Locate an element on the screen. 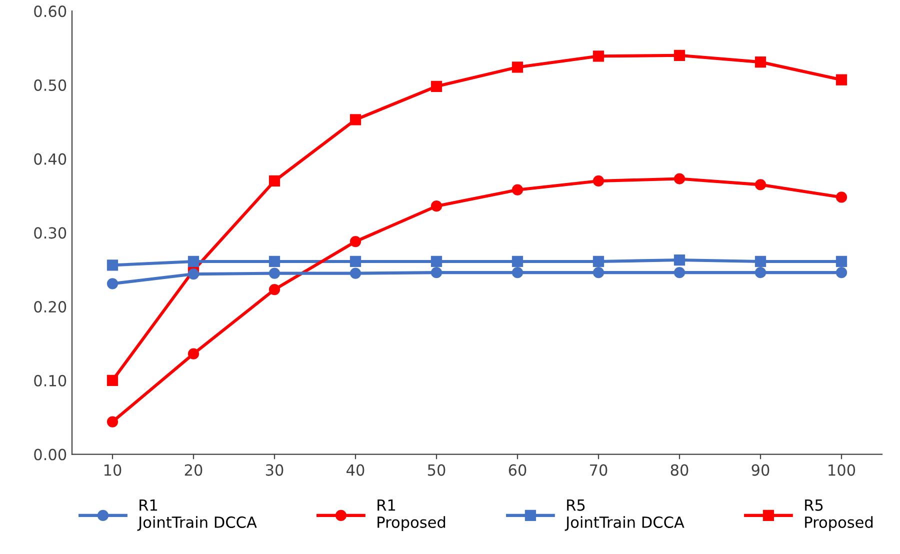 The width and height of the screenshot is (900, 554). y-tick-label: 0.50 is located at coordinates (50, 85).